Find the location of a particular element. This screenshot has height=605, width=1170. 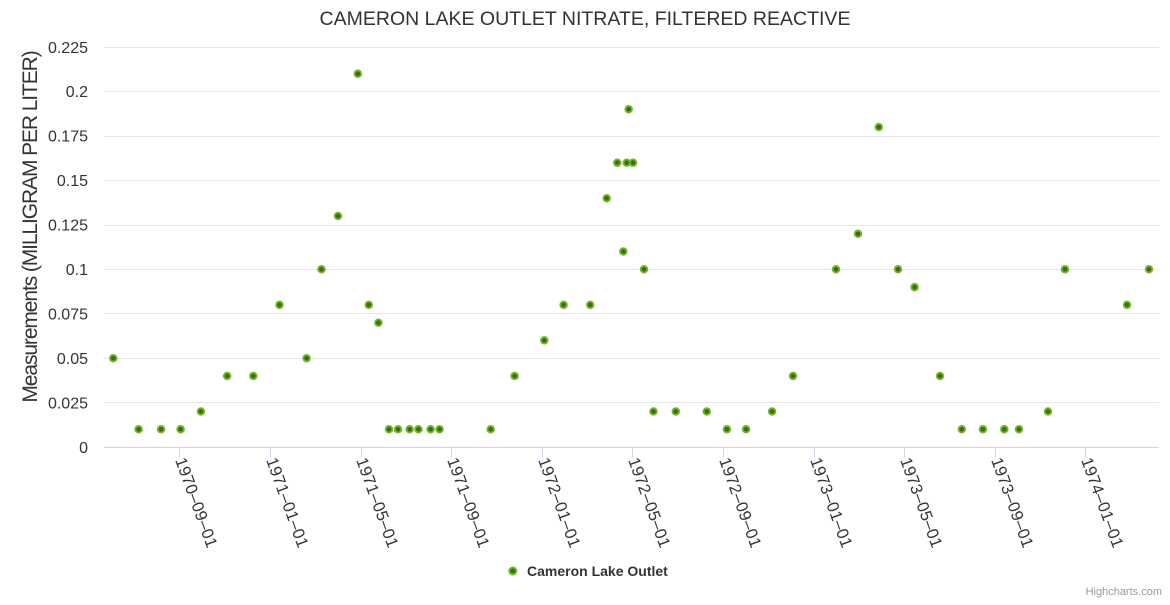

svg-text: 0.125 is located at coordinates (68, 226).